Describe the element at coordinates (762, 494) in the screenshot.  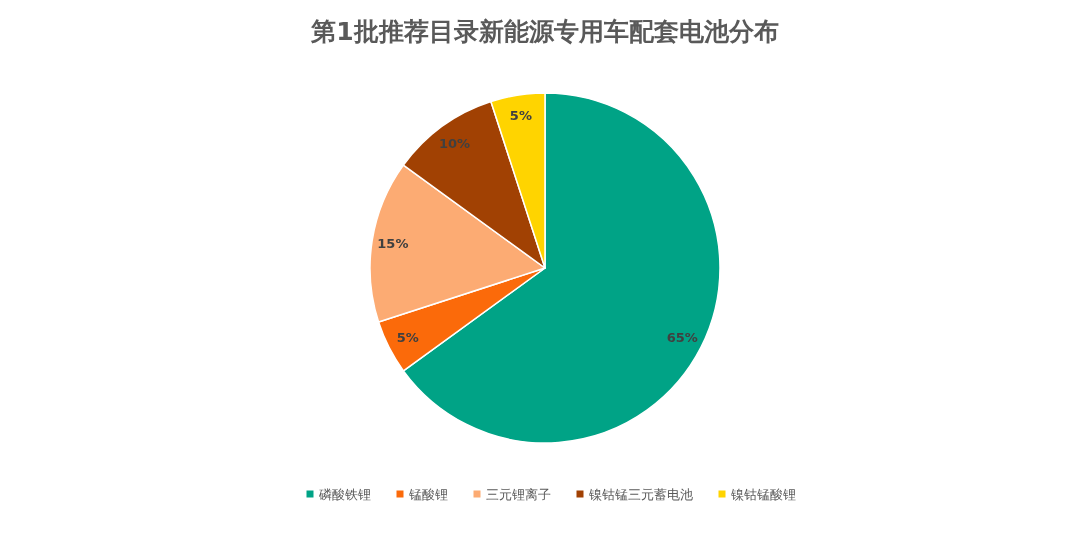
I see `legend-label: 镍钴锰酸锂` at that location.